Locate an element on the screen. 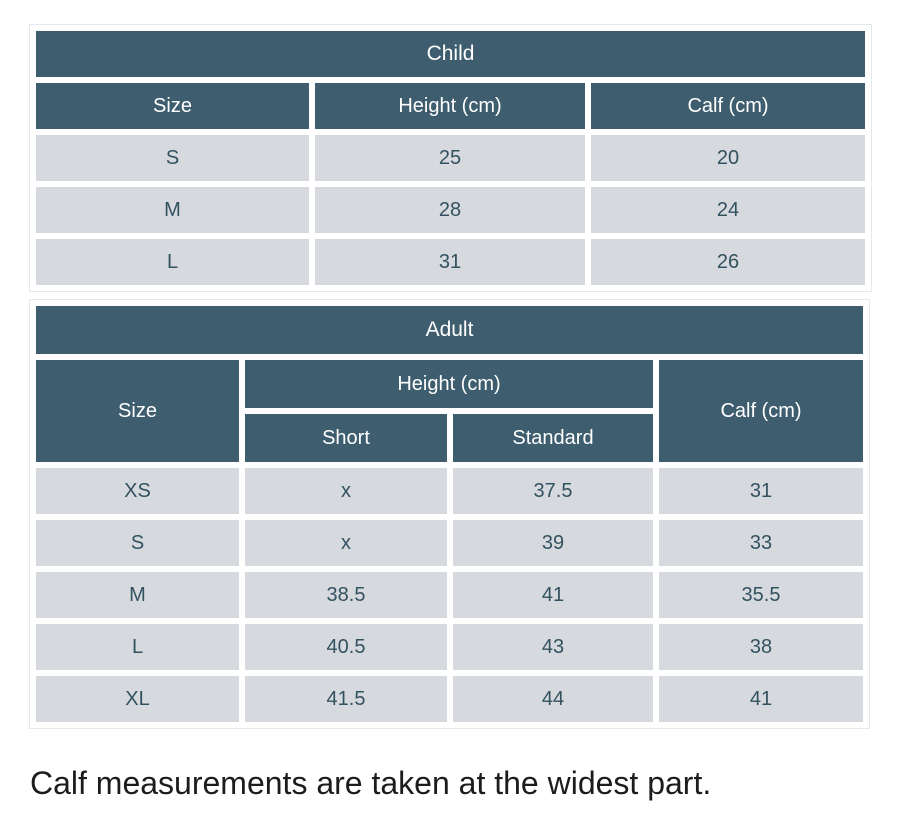 The height and width of the screenshot is (832, 900). table-row: M 28 24 is located at coordinates (450, 210).